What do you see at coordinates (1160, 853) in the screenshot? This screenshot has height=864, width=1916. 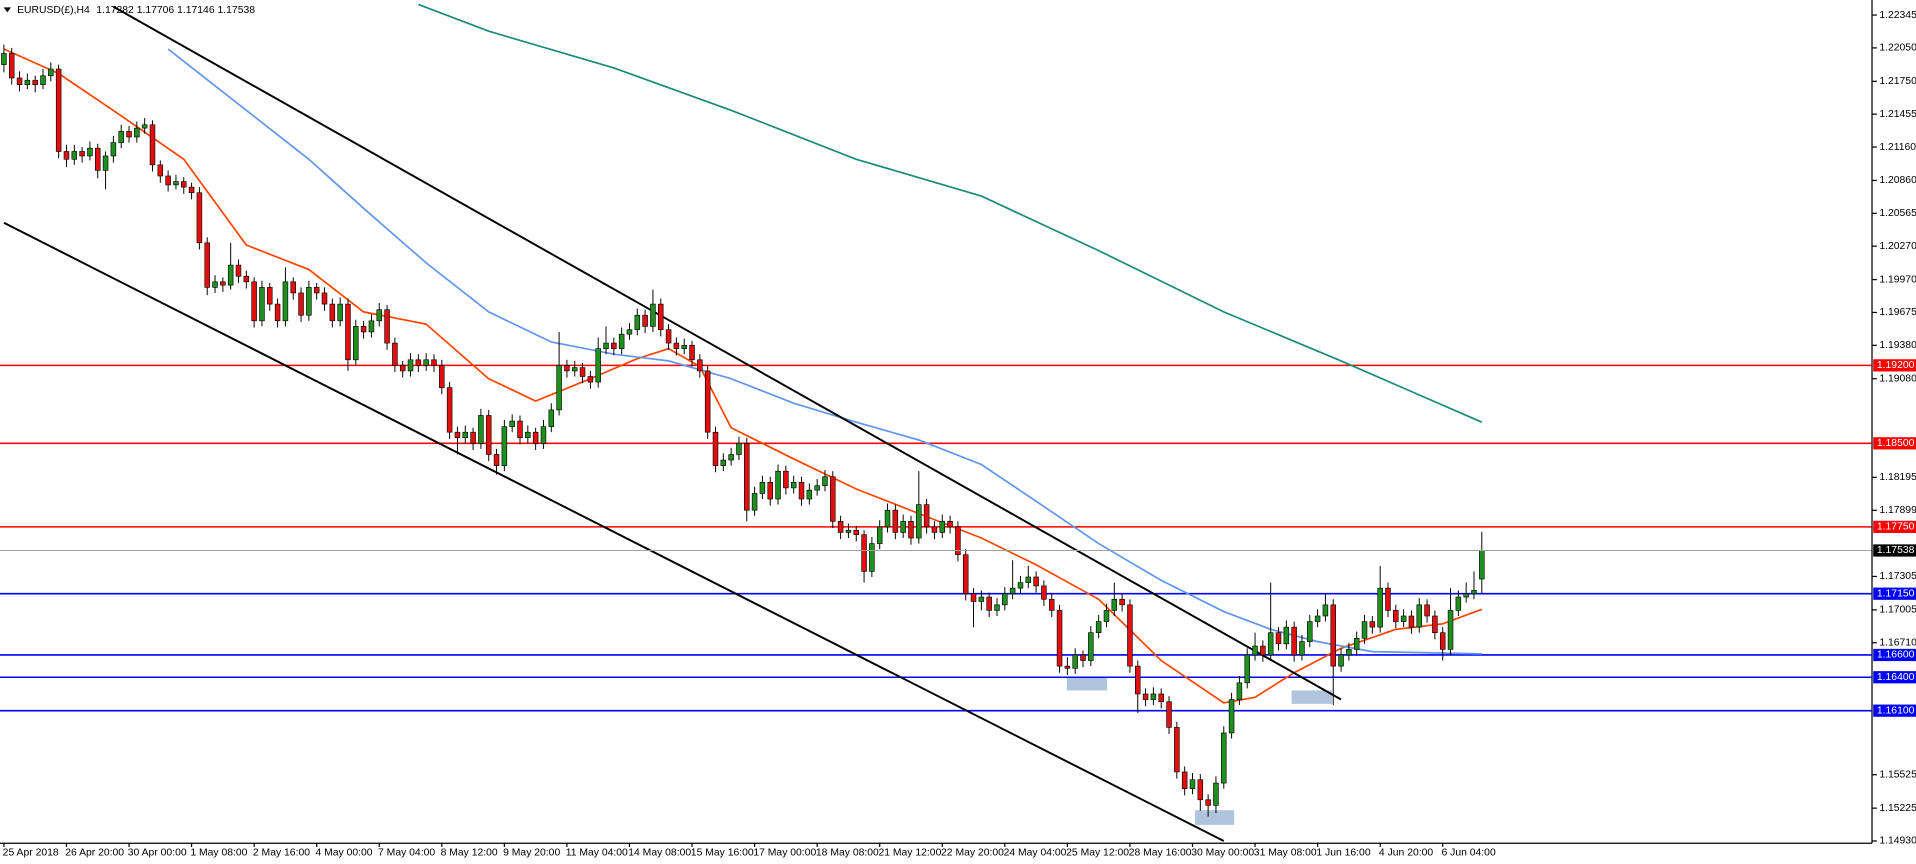 I see `x-tick-label: 28 May 16:00` at bounding box center [1160, 853].